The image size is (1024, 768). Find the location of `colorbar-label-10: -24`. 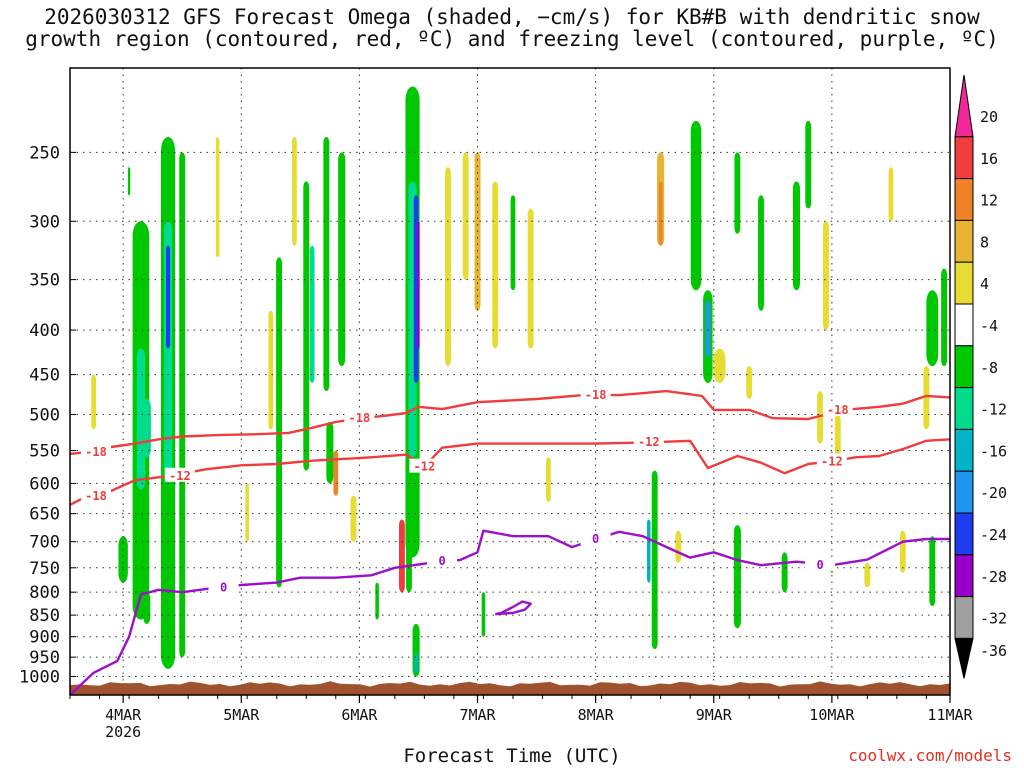

colorbar-label-10: -24 is located at coordinates (993, 535).